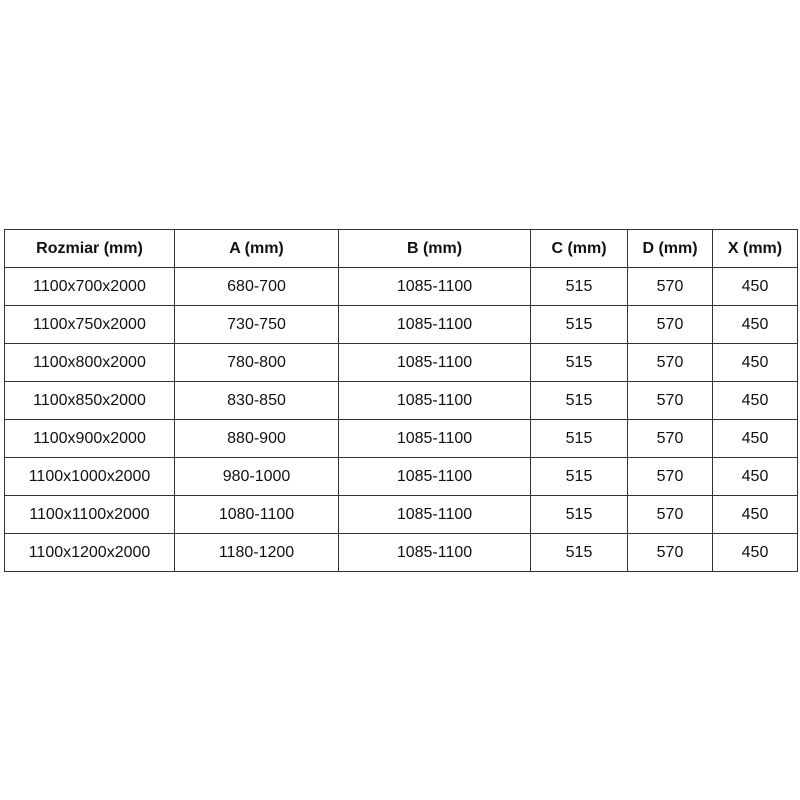 The height and width of the screenshot is (800, 800). I want to click on table-row: 1100x900x2000 880-900 1085-1100 515 570 450, so click(401, 438).